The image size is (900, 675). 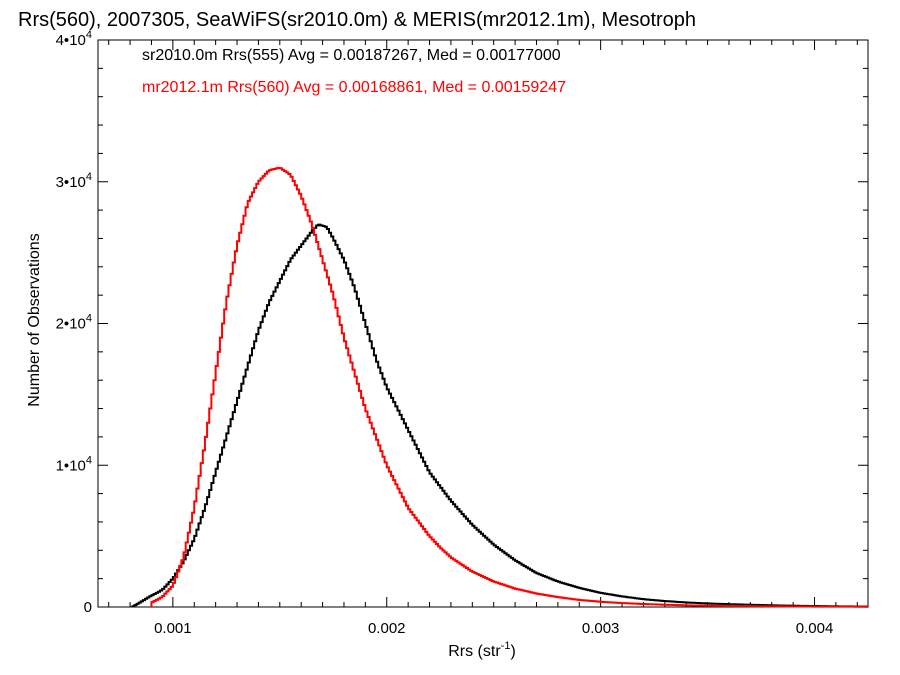 I want to click on y-tick-label: 4•104, so click(x=74, y=39).